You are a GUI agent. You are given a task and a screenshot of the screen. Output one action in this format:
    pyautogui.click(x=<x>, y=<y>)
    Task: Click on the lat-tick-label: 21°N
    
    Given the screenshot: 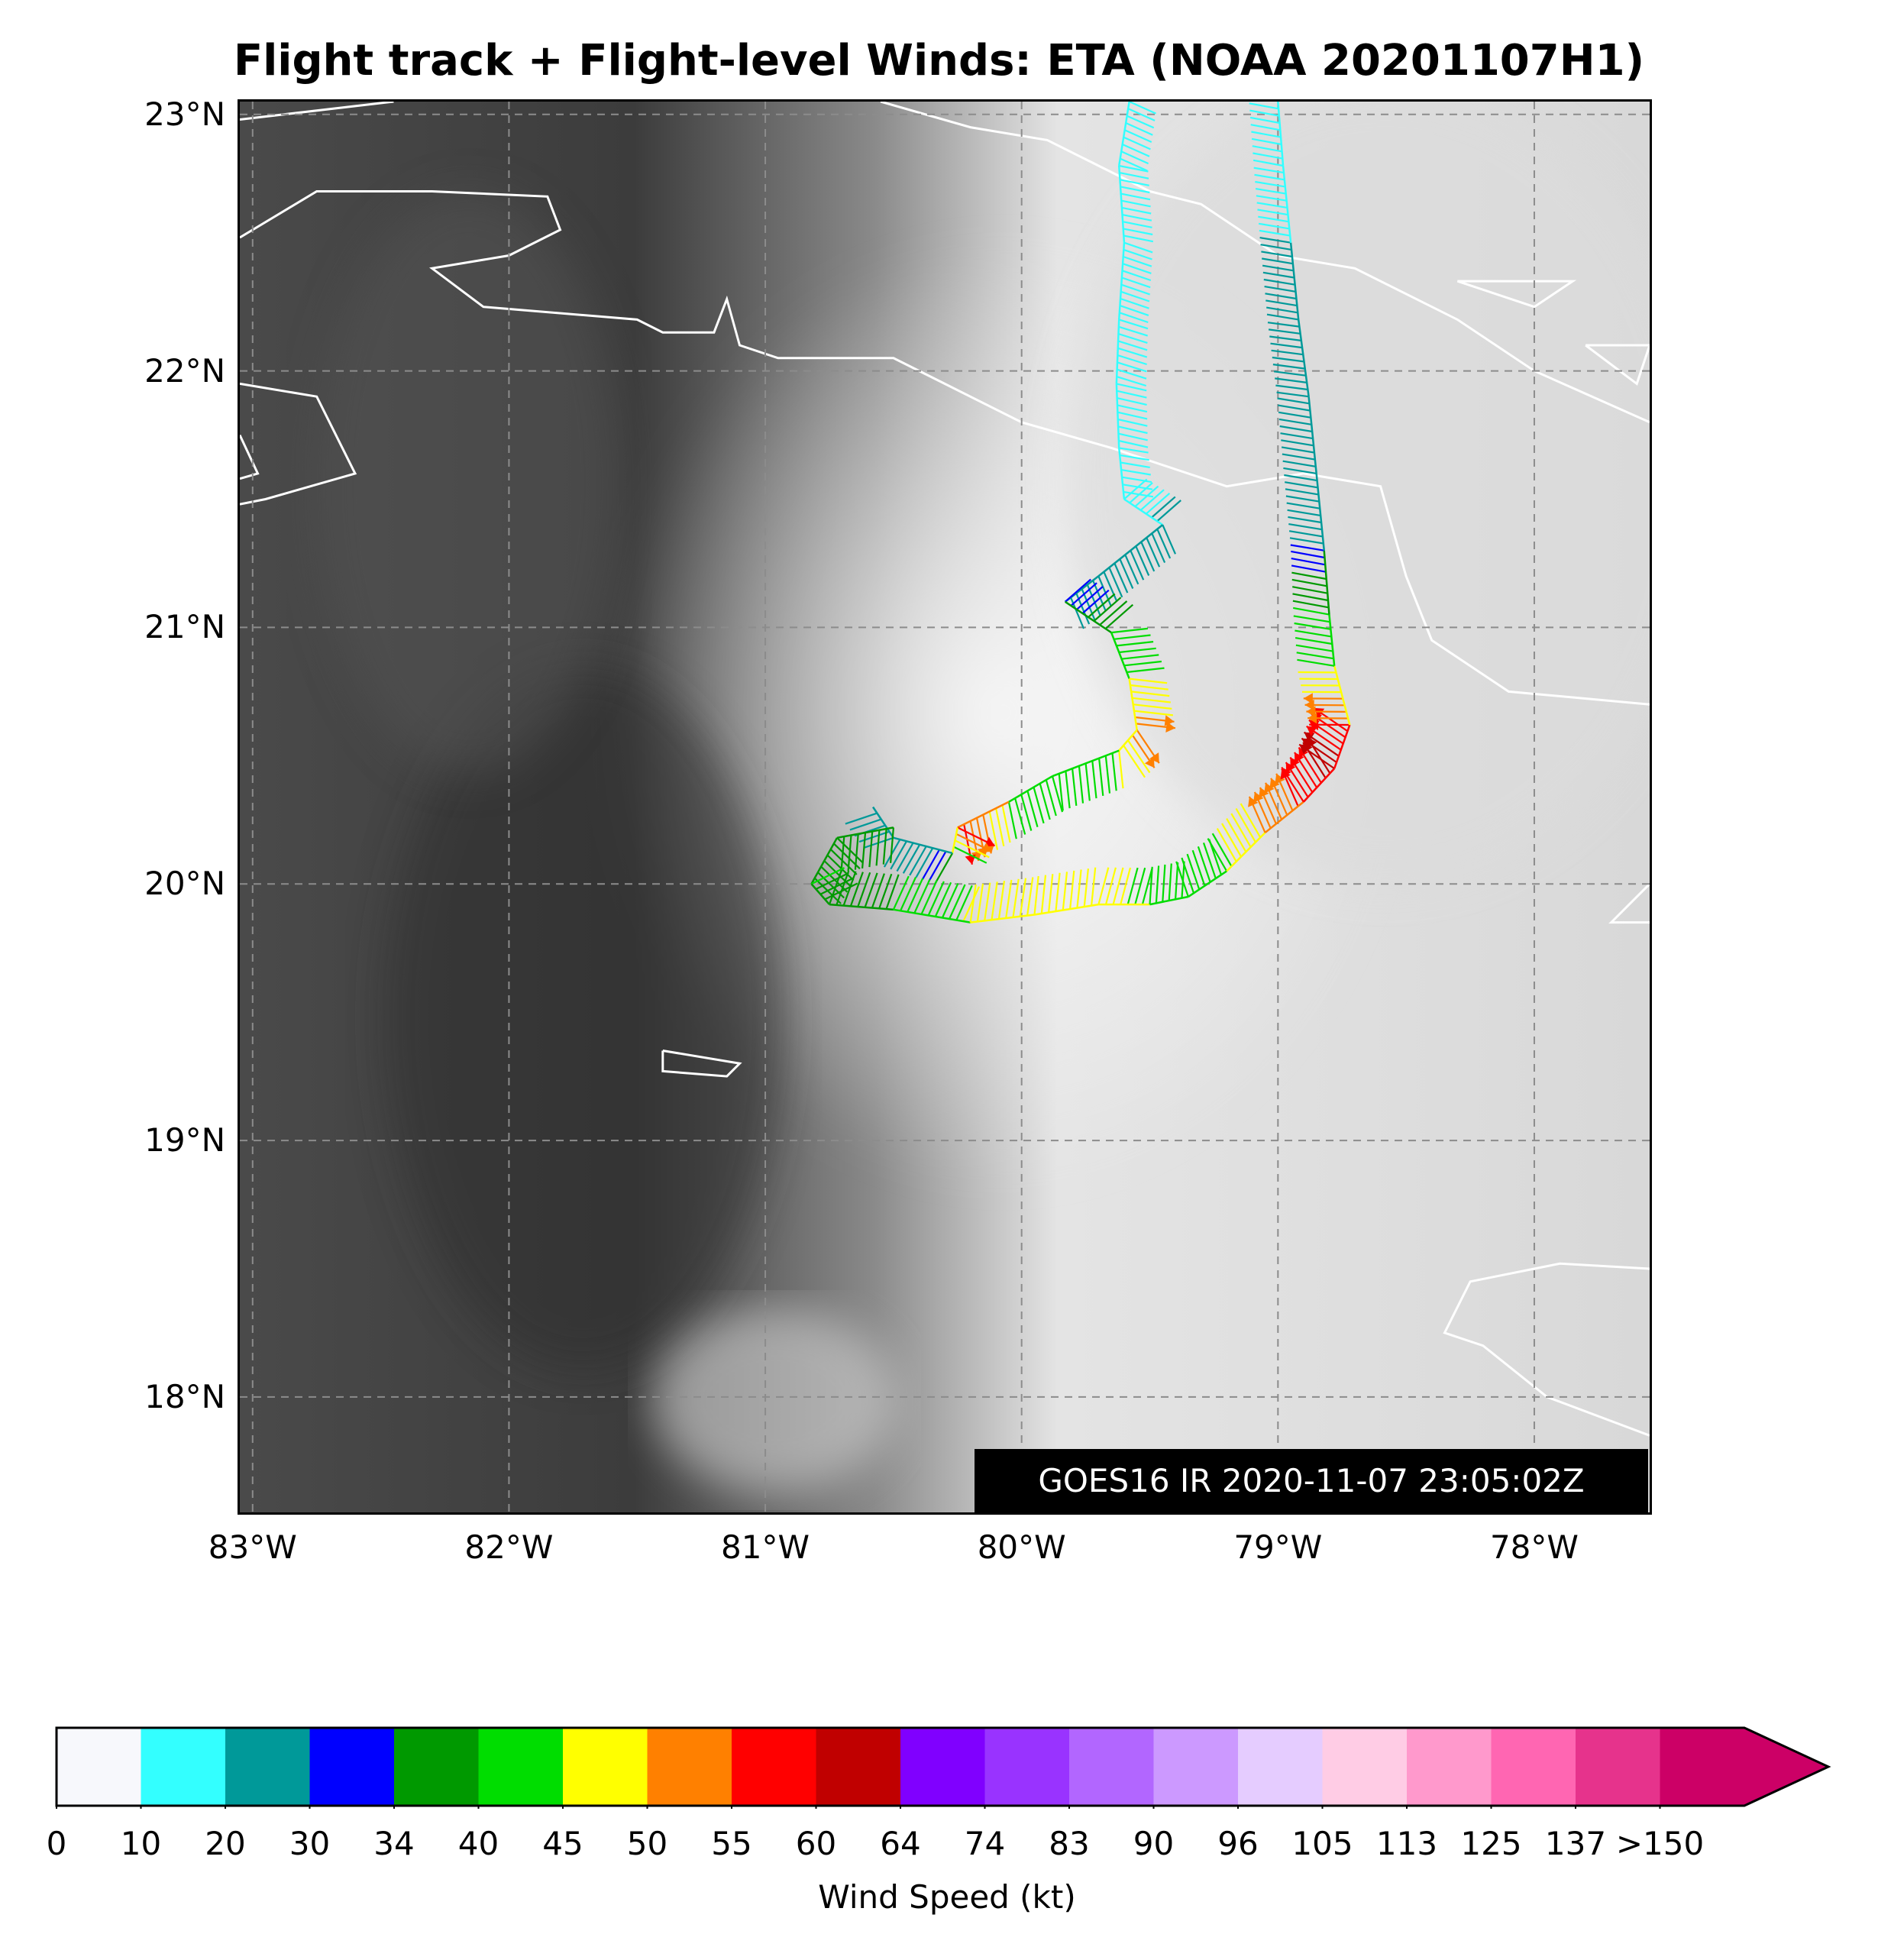 What is the action you would take?
    pyautogui.click(x=184, y=627)
    